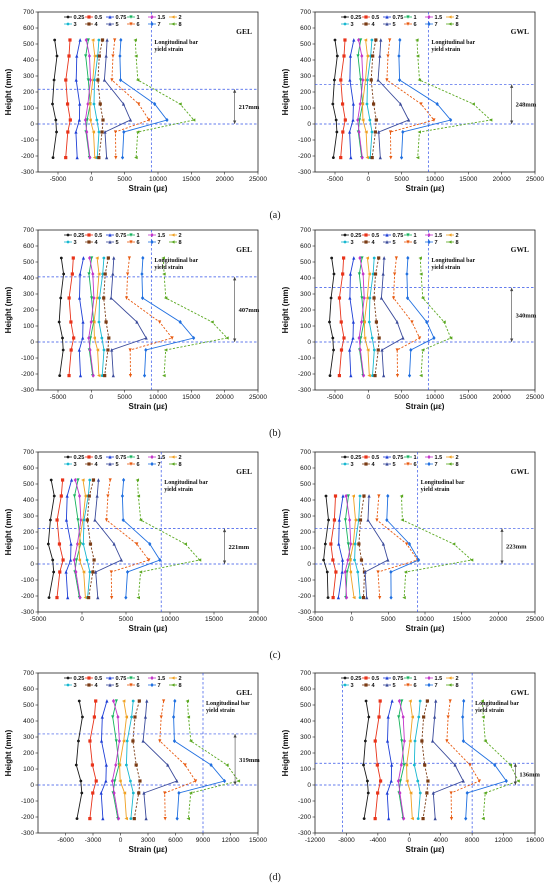  I want to click on legend-label: 1, so click(138, 18).